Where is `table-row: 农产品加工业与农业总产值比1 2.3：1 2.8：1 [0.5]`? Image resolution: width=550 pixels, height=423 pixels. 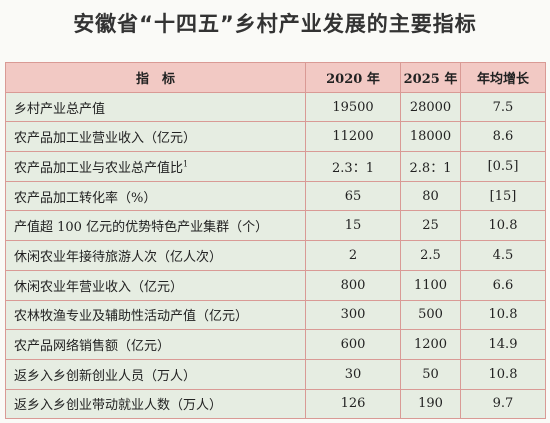
table-row: 农产品加工业与农业总产值比1 2.3：1 2.8：1 [0.5] is located at coordinates (275, 166).